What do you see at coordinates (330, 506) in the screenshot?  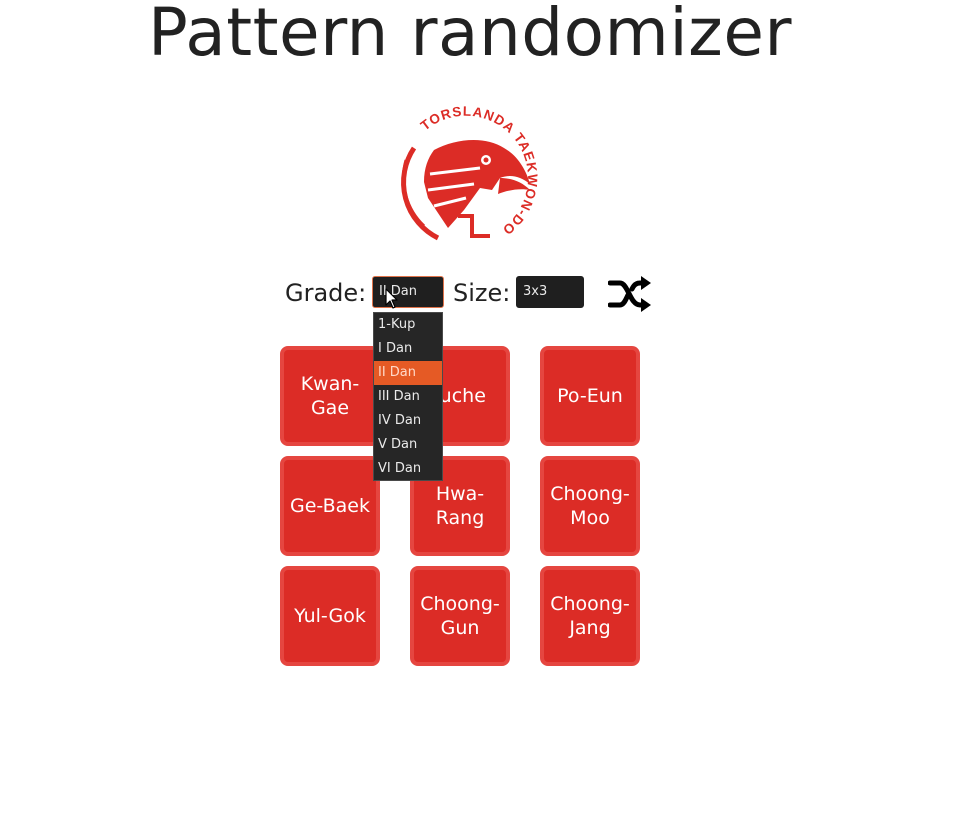 I see `pattern-tile: Ge-Baek` at bounding box center [330, 506].